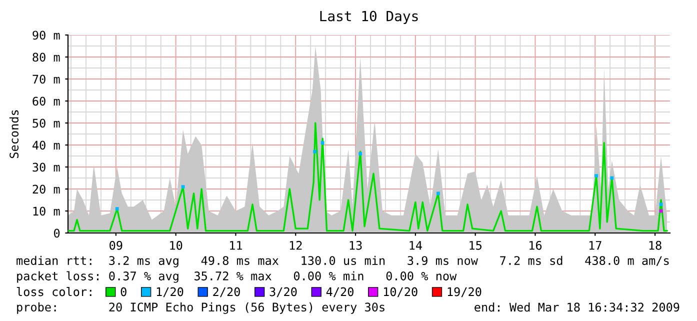 The image size is (697, 321). I want to click on y-tick-label: 0, so click(57, 233).